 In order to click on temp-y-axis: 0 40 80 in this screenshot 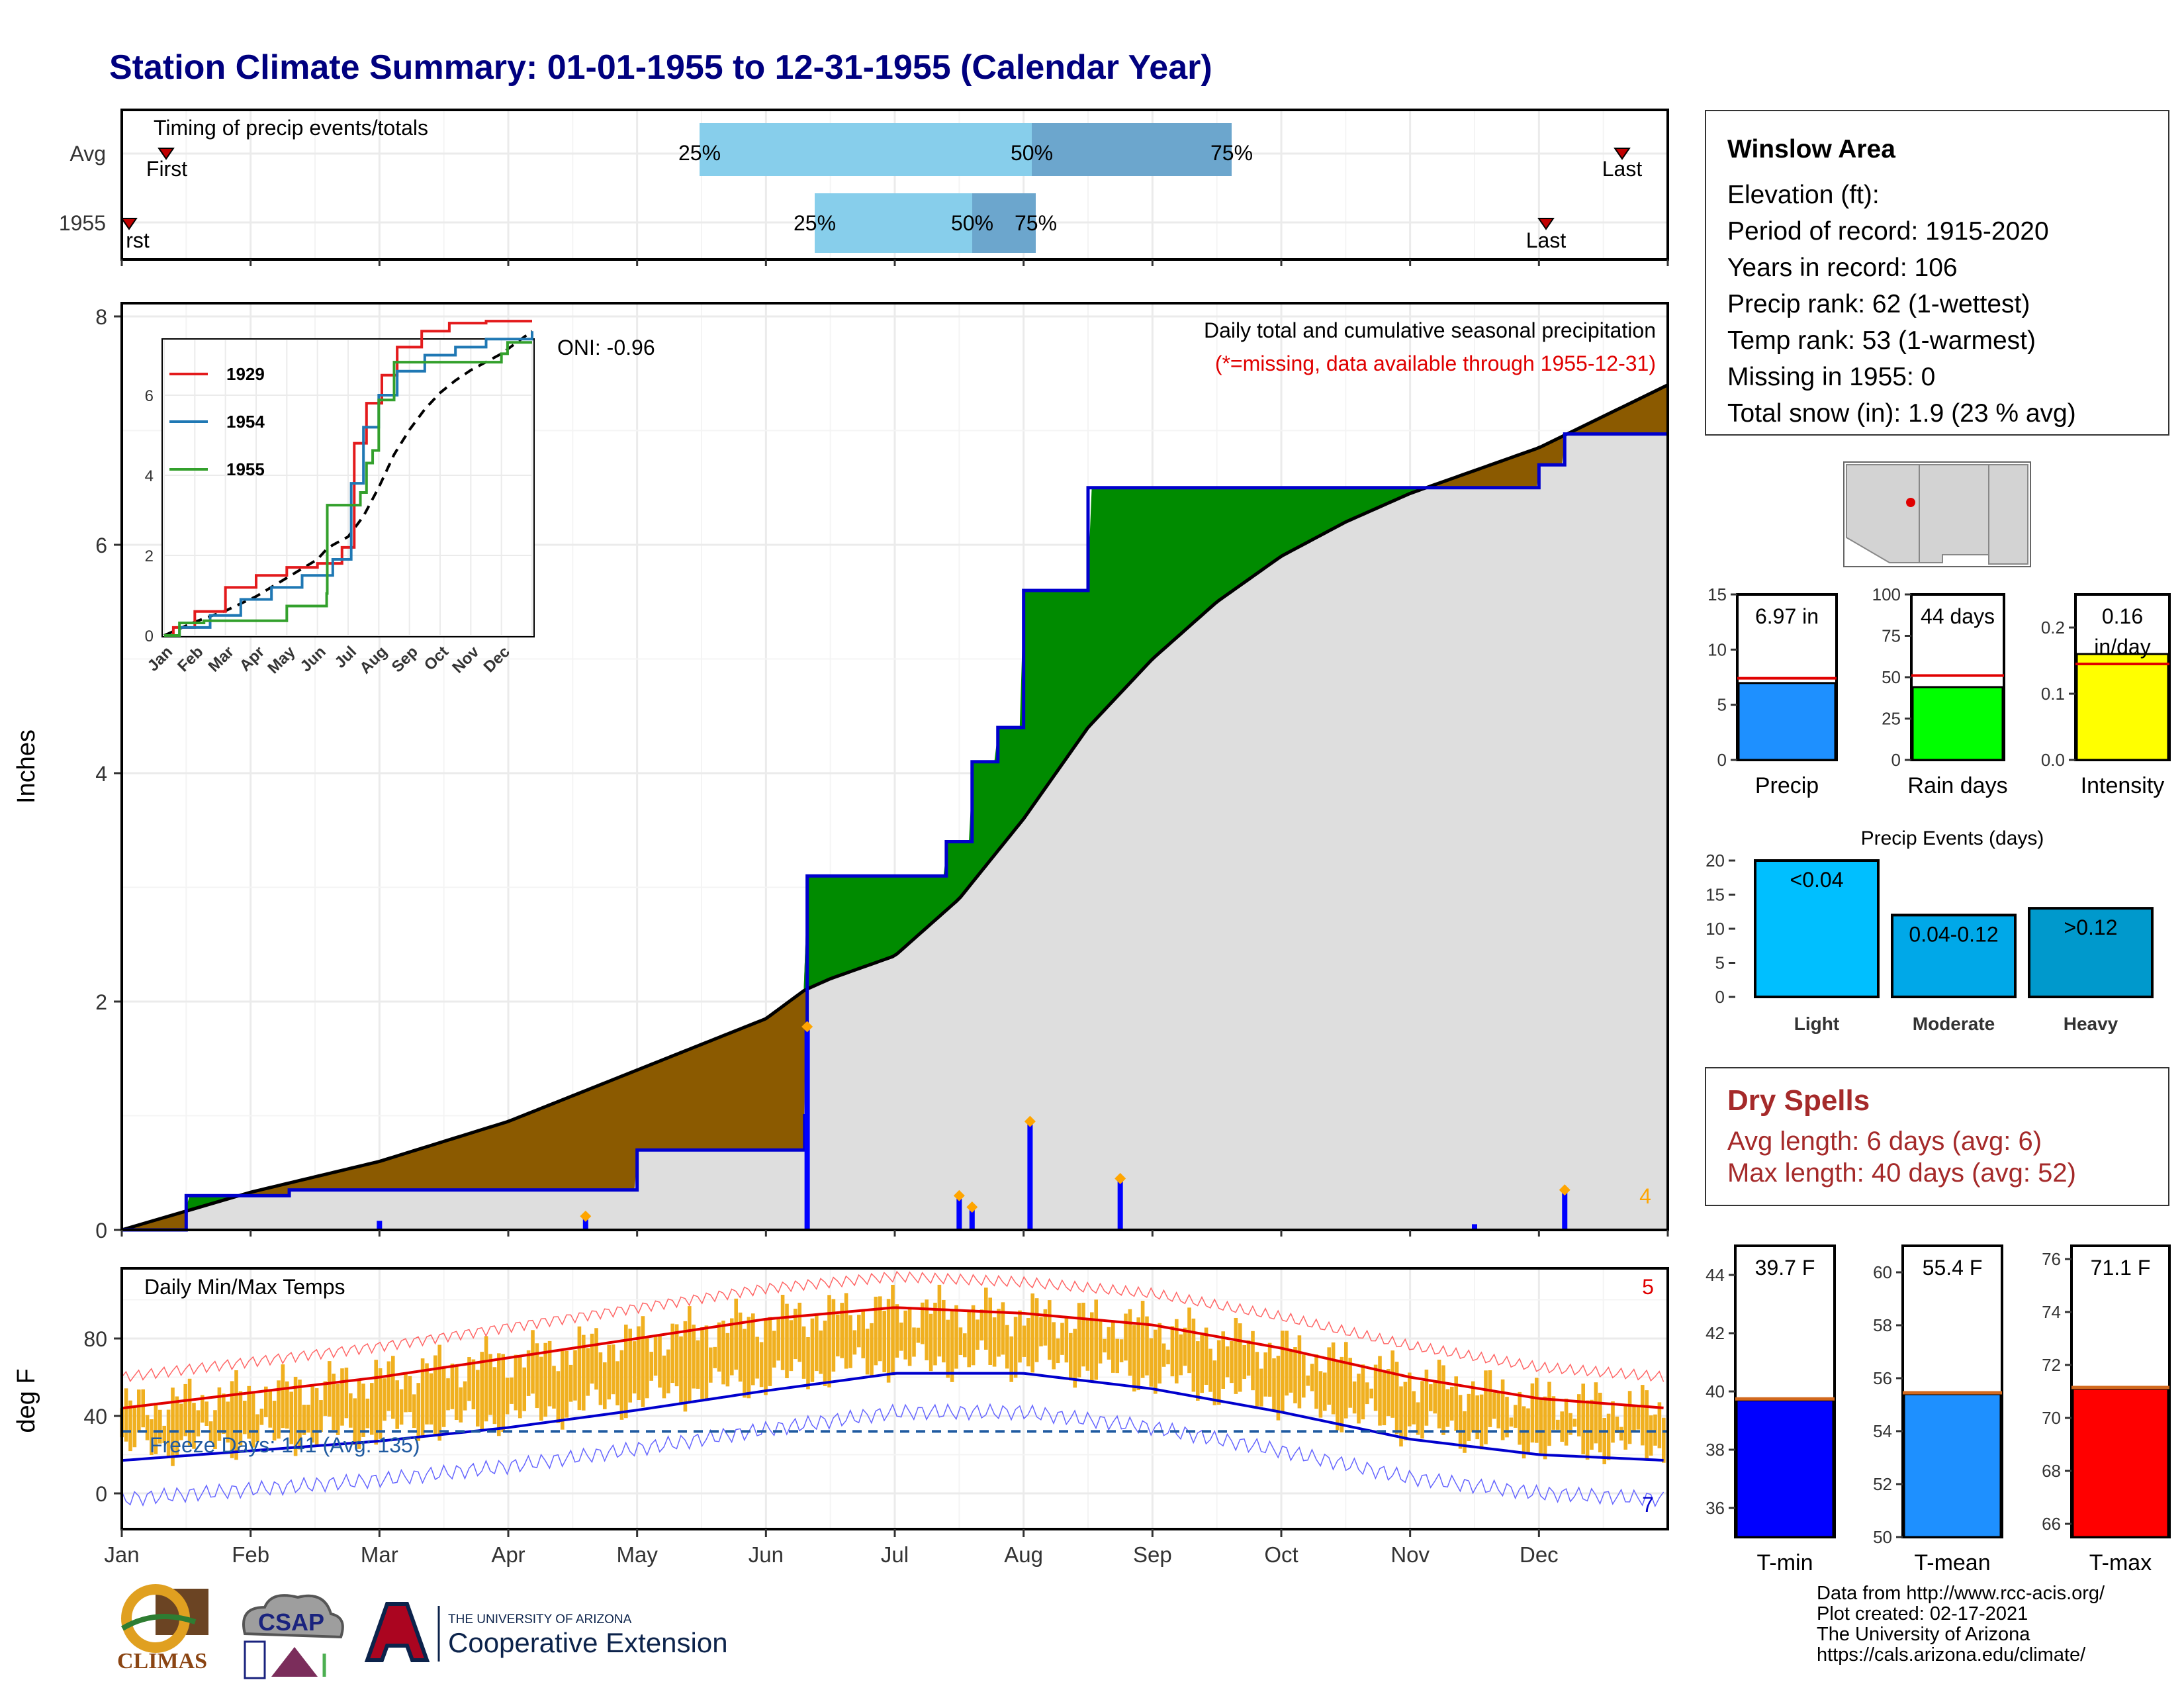, I will do `click(103, 1416)`.